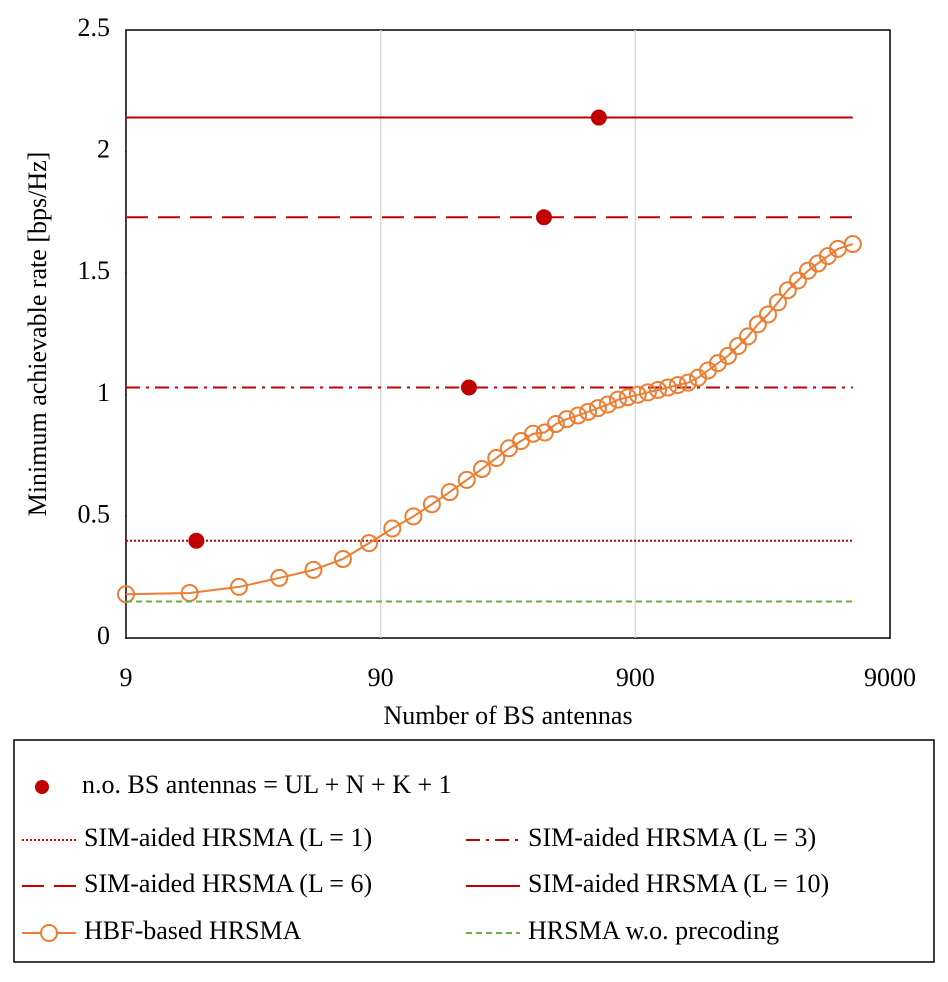  What do you see at coordinates (103, 635) in the screenshot?
I see `y-tick-label: 0` at bounding box center [103, 635].